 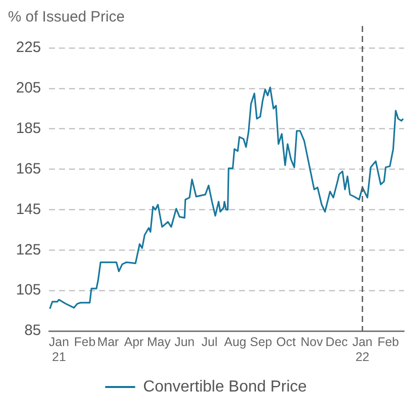 I want to click on x-tick-label: Apr, so click(x=134, y=341).